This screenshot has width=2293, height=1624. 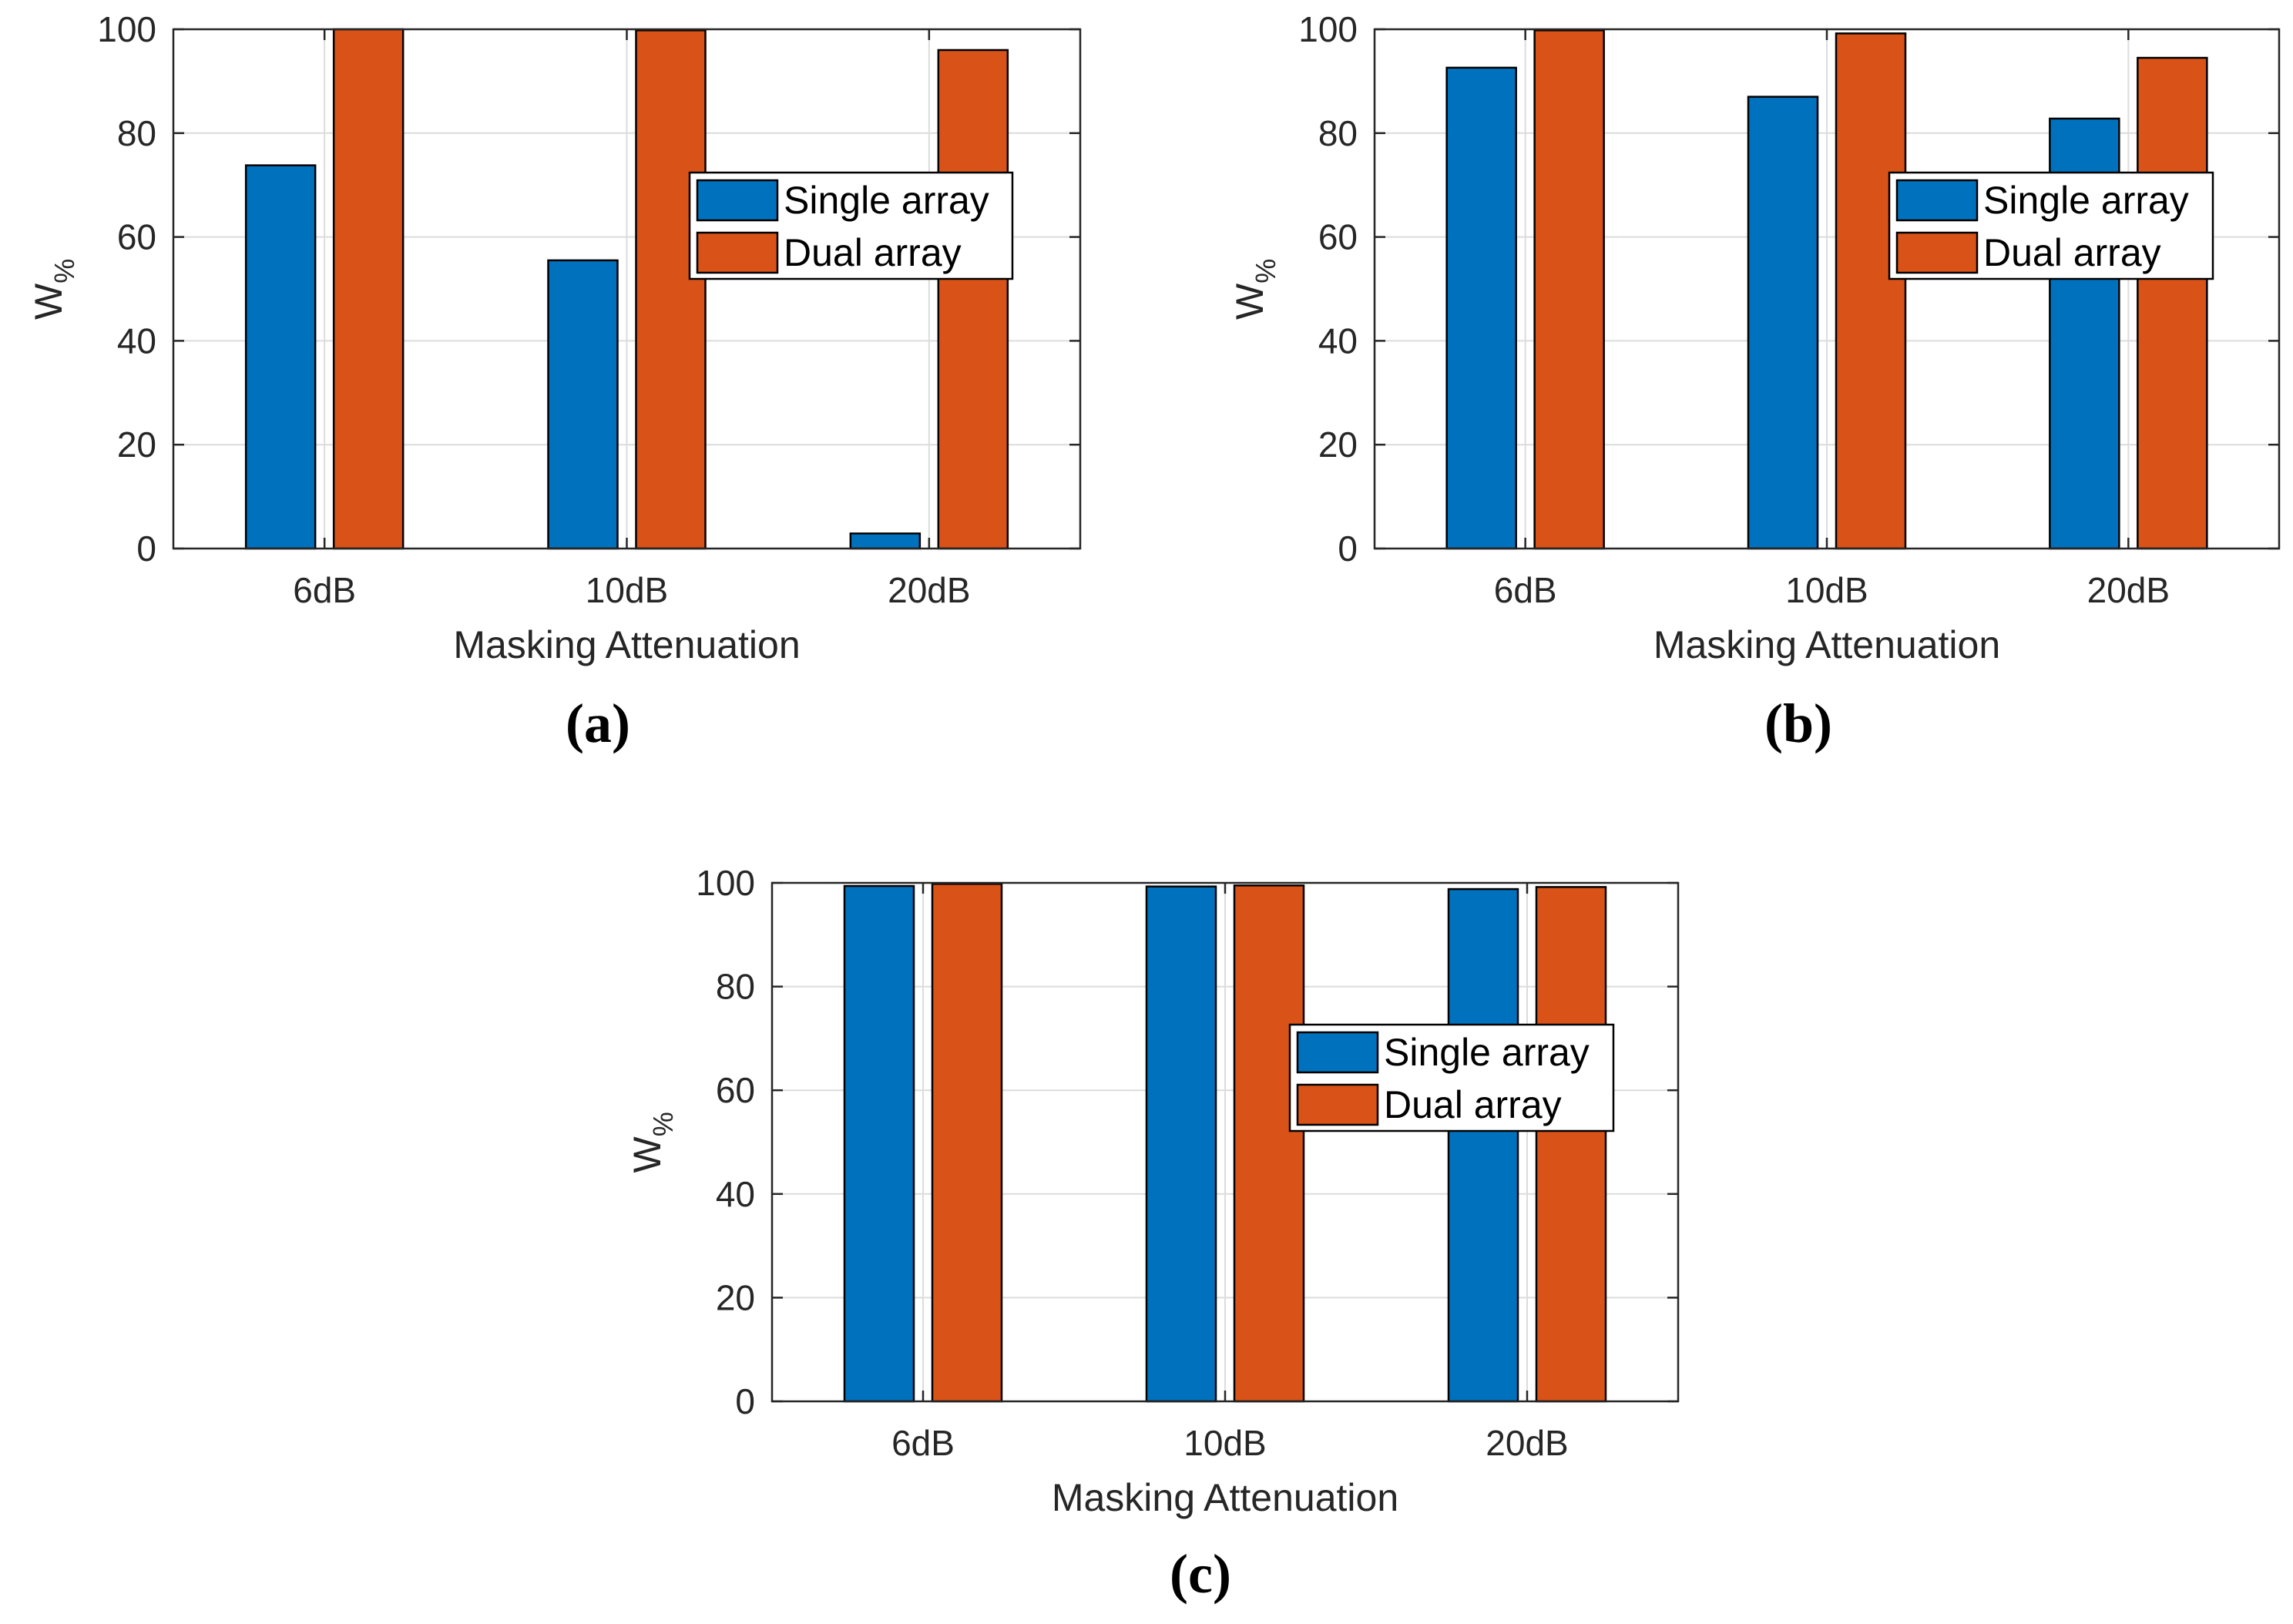 What do you see at coordinates (598, 723) in the screenshot?
I see `panel-label: (a)` at bounding box center [598, 723].